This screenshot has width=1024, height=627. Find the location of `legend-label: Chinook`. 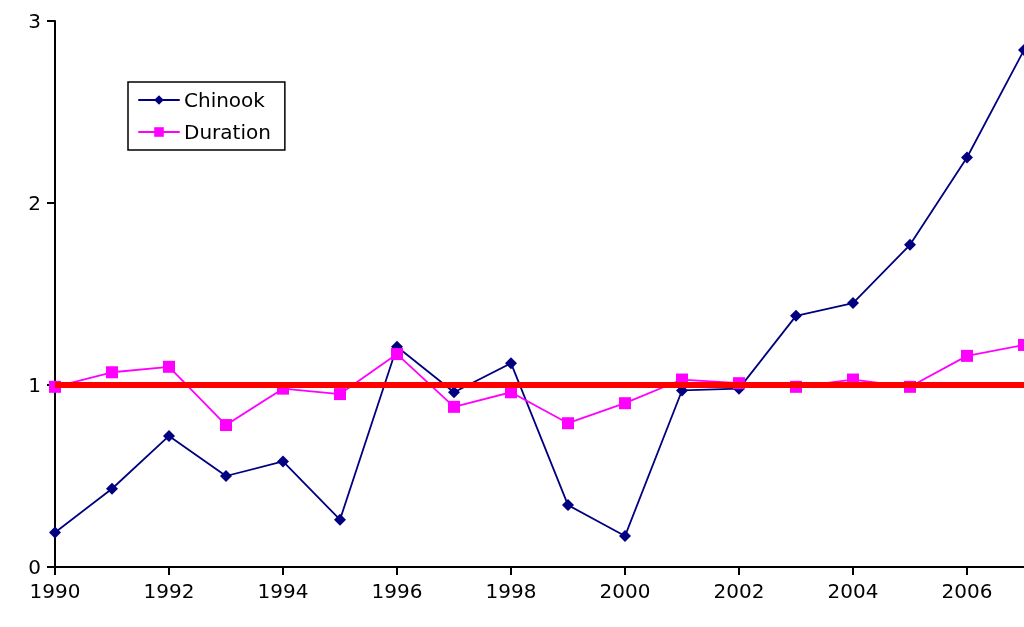

legend-label: Chinook is located at coordinates (225, 100).